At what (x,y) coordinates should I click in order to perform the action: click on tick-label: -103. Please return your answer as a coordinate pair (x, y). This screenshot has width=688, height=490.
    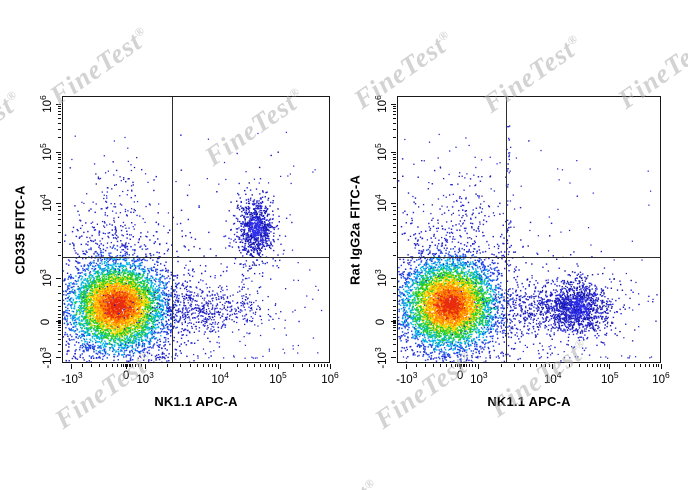
    Looking at the image, I should click on (46, 358).